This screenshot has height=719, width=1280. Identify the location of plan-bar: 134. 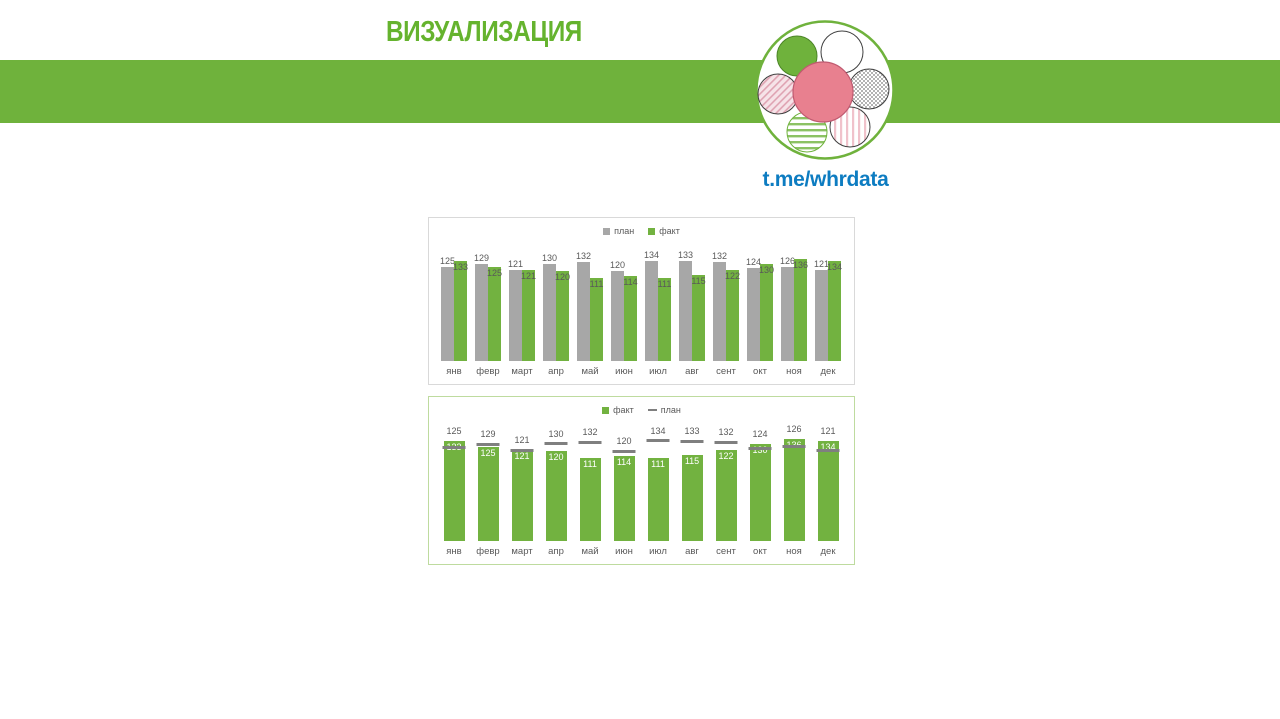
(651, 305).